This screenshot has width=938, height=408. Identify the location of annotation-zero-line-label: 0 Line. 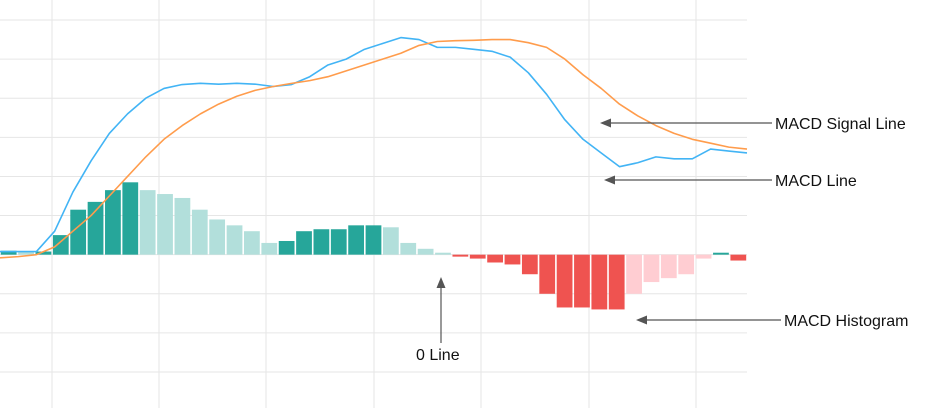
(438, 355).